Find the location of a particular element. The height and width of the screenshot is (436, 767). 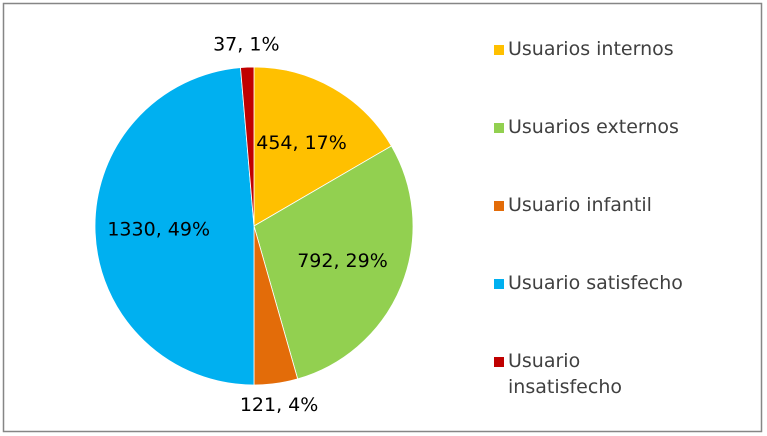

data-label: 792, 29% is located at coordinates (342, 261).